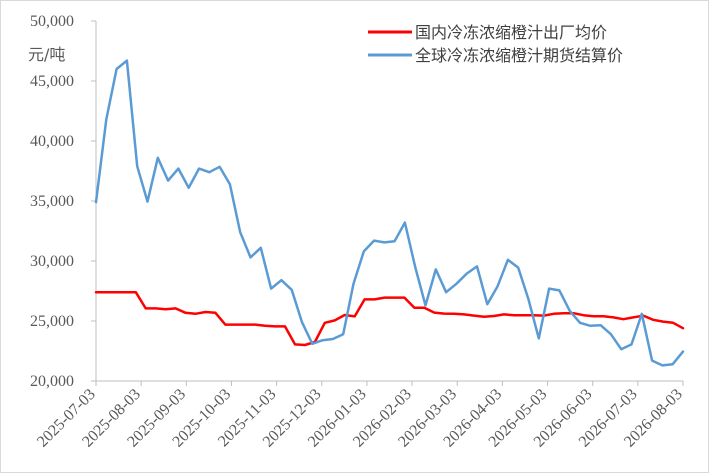 The height and width of the screenshot is (476, 711). Describe the element at coordinates (52, 261) in the screenshot. I see `y-tick-label: 30,000` at that location.